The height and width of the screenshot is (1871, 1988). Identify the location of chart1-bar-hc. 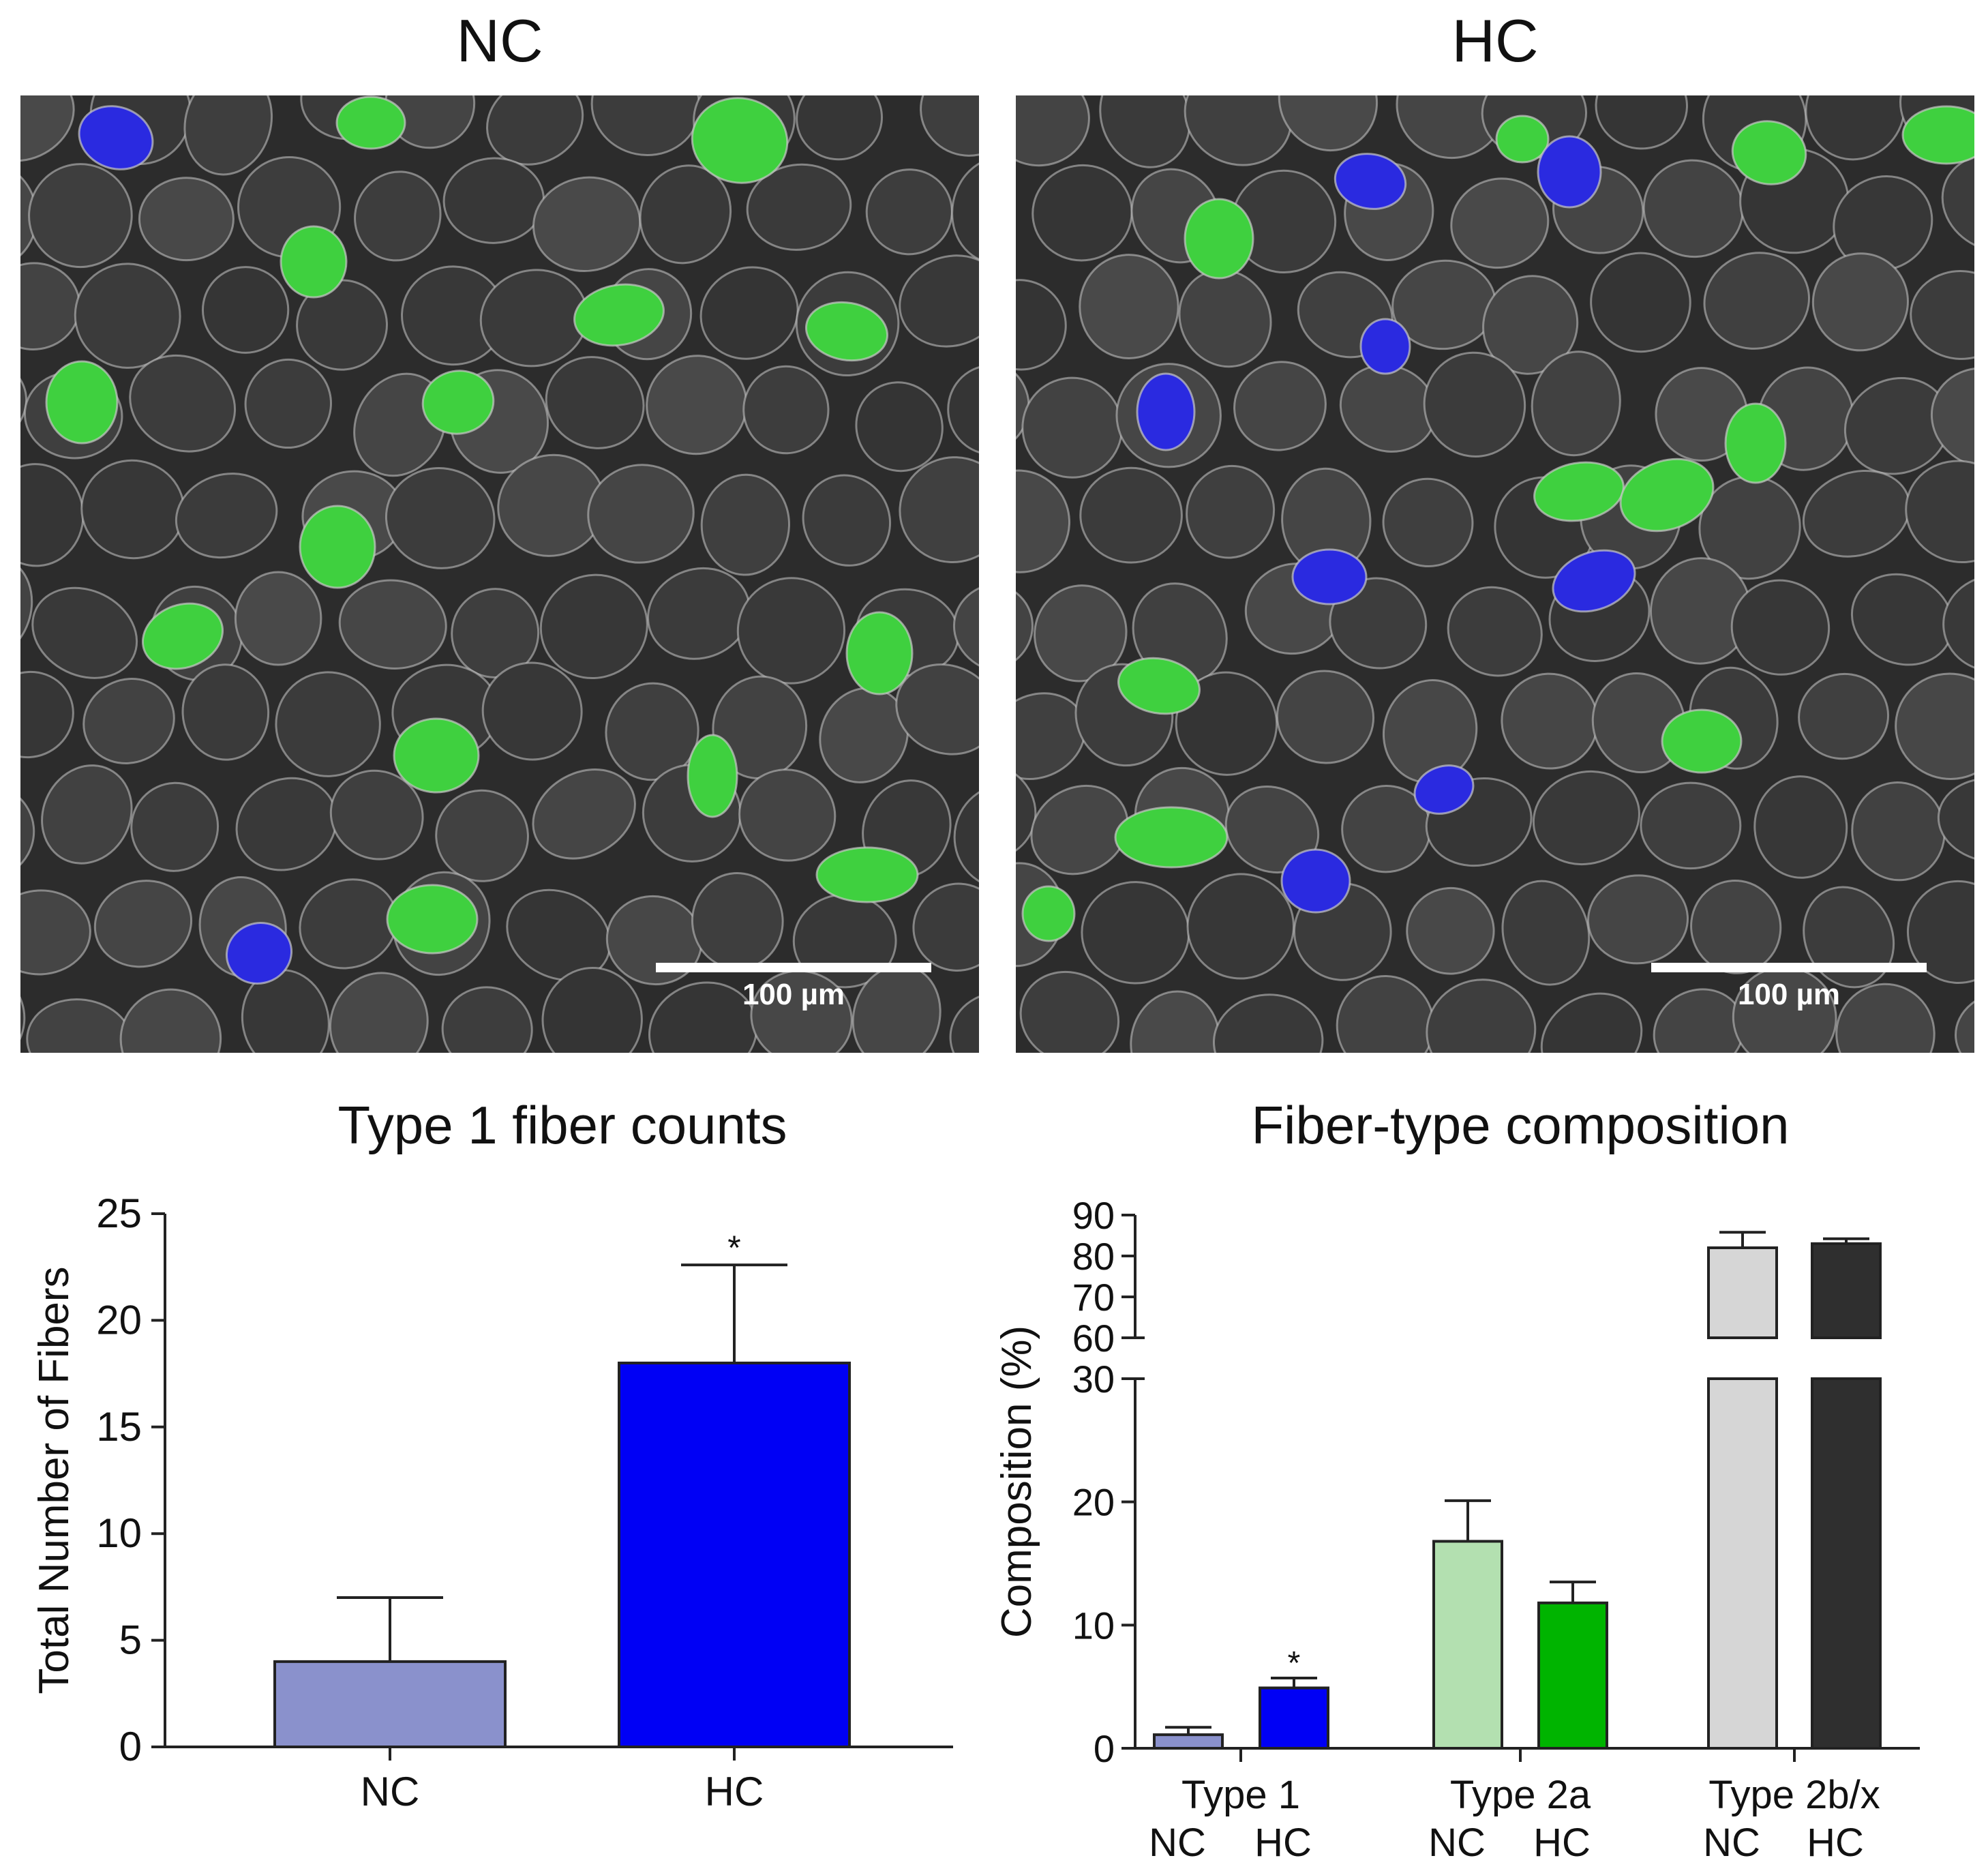
(734, 1554).